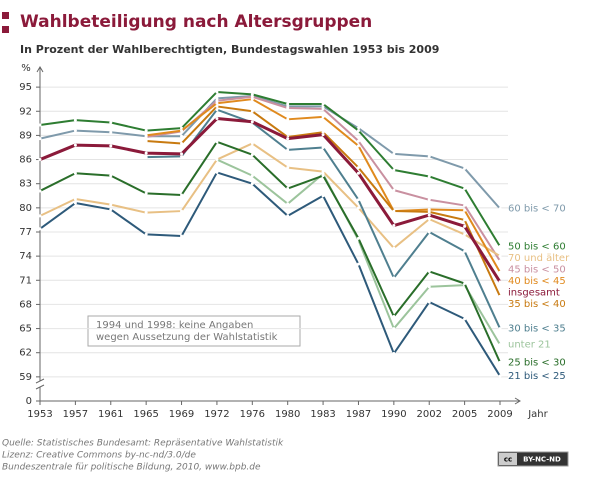 This screenshot has height=484, width=590. What do you see at coordinates (110, 414) in the screenshot?
I see `x-tick-label: 1961` at bounding box center [110, 414].